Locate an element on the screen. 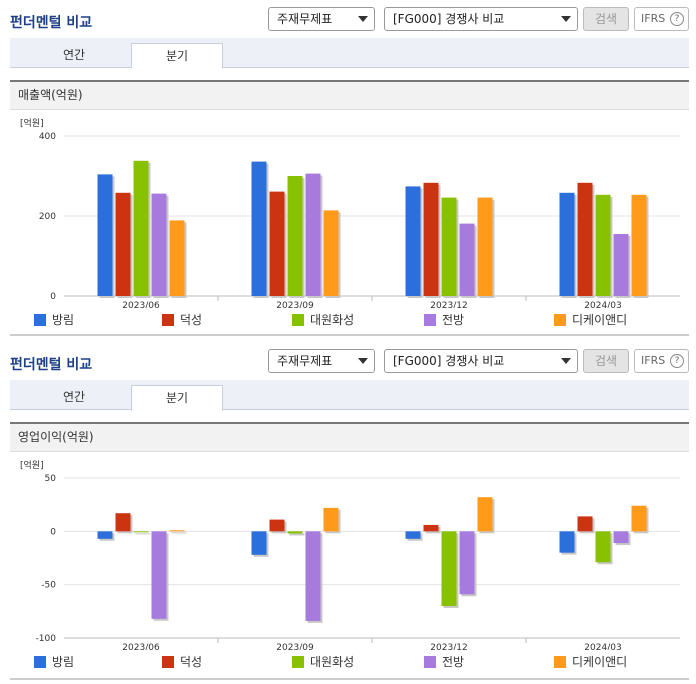  x-tick-label: 2023/09 is located at coordinates (295, 646).